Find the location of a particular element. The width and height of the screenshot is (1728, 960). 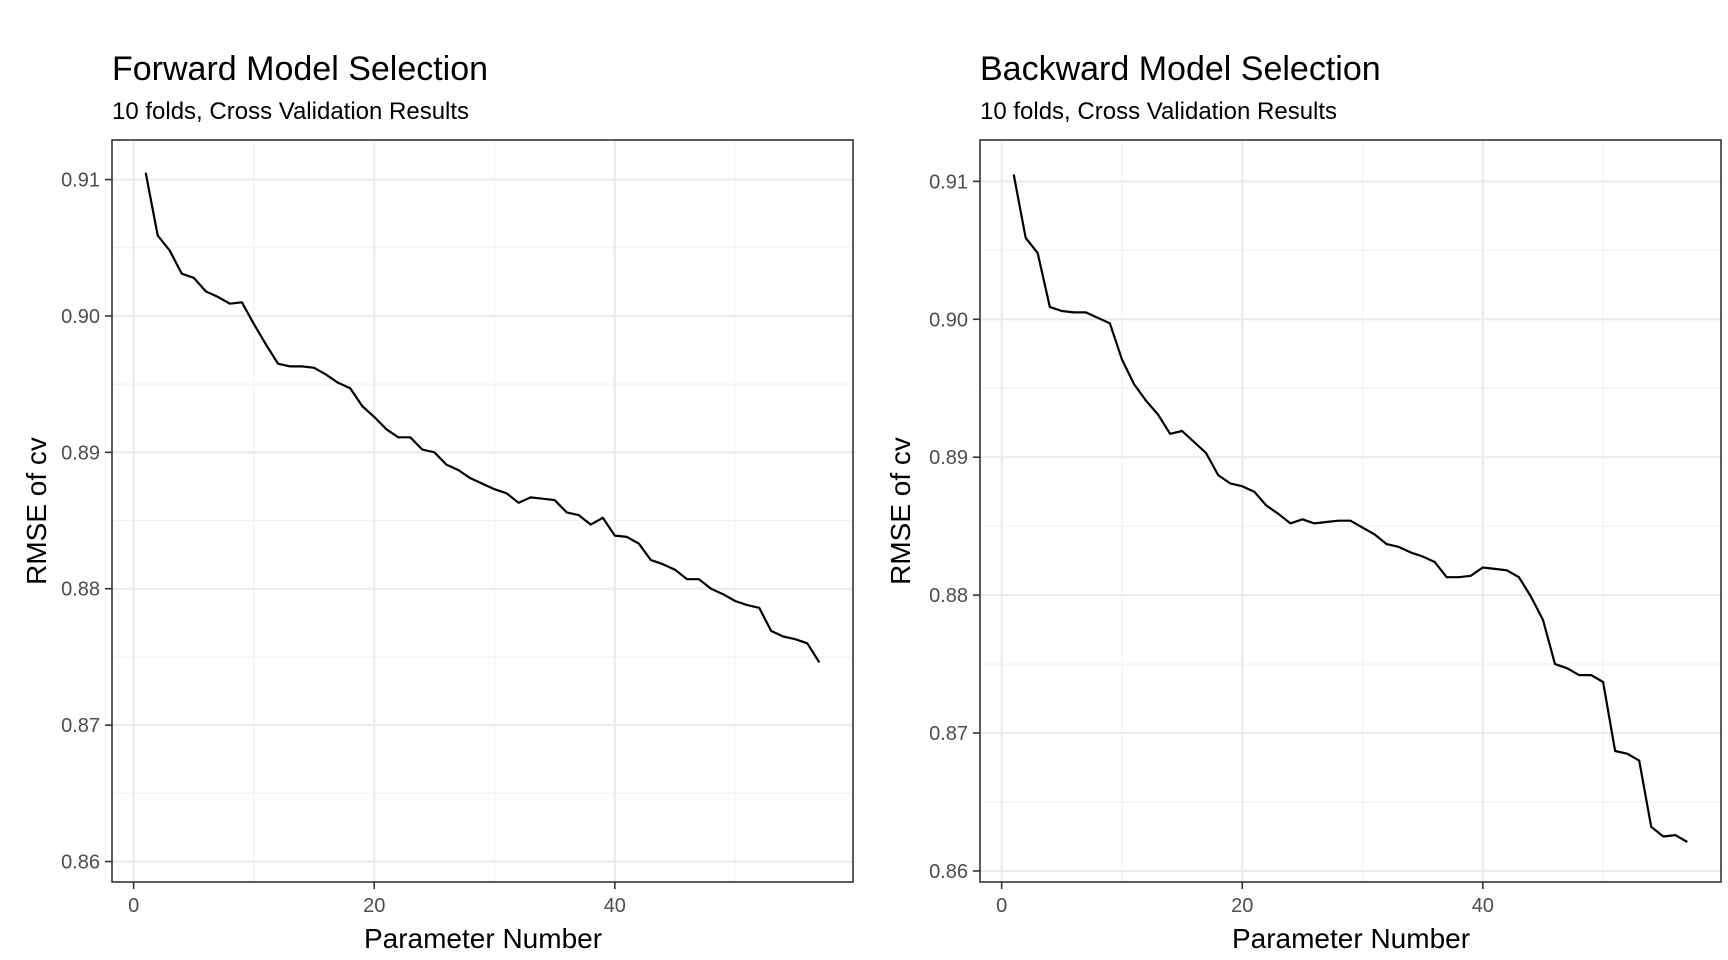

chart-title: Backward Model Selection is located at coordinates (1180, 69).